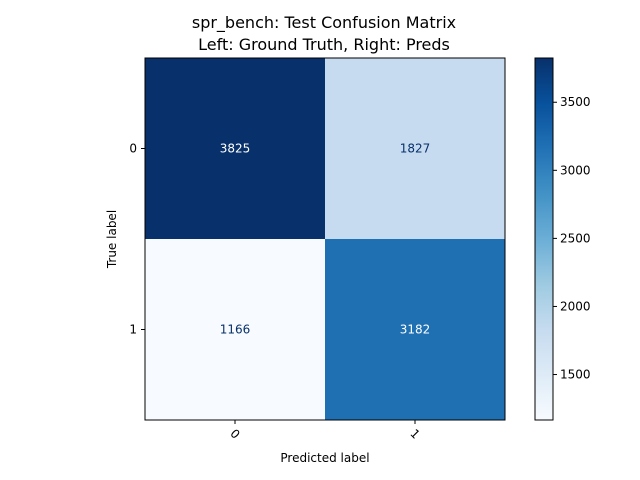 This screenshot has height=480, width=640. I want to click on colorbar-tick-label: 2500, so click(575, 238).